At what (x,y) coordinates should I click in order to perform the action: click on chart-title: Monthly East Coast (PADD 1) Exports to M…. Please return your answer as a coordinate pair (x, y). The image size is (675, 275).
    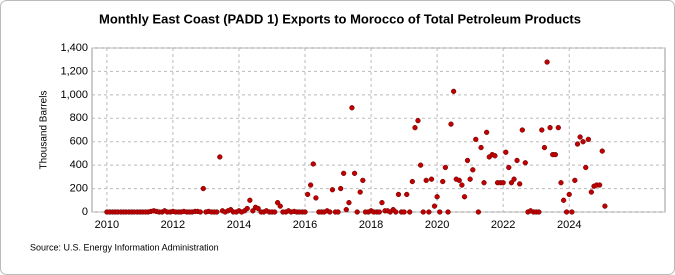
    Looking at the image, I should click on (340, 18).